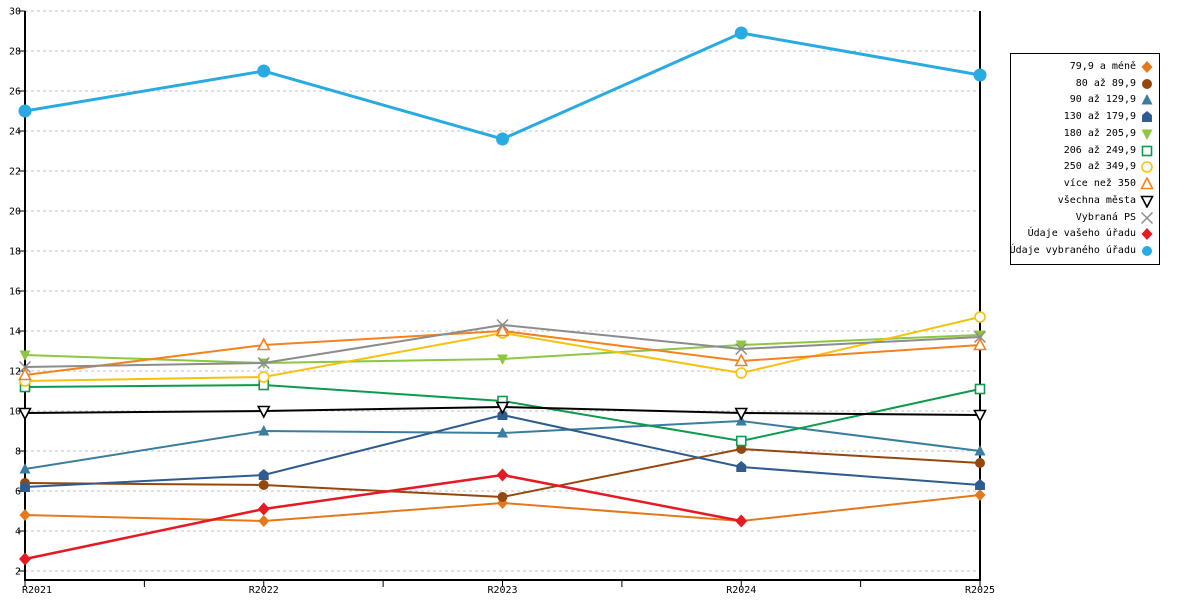 Image resolution: width=1200 pixels, height=600 pixels. I want to click on legend-marker-triangle-down-open, so click(1147, 201).